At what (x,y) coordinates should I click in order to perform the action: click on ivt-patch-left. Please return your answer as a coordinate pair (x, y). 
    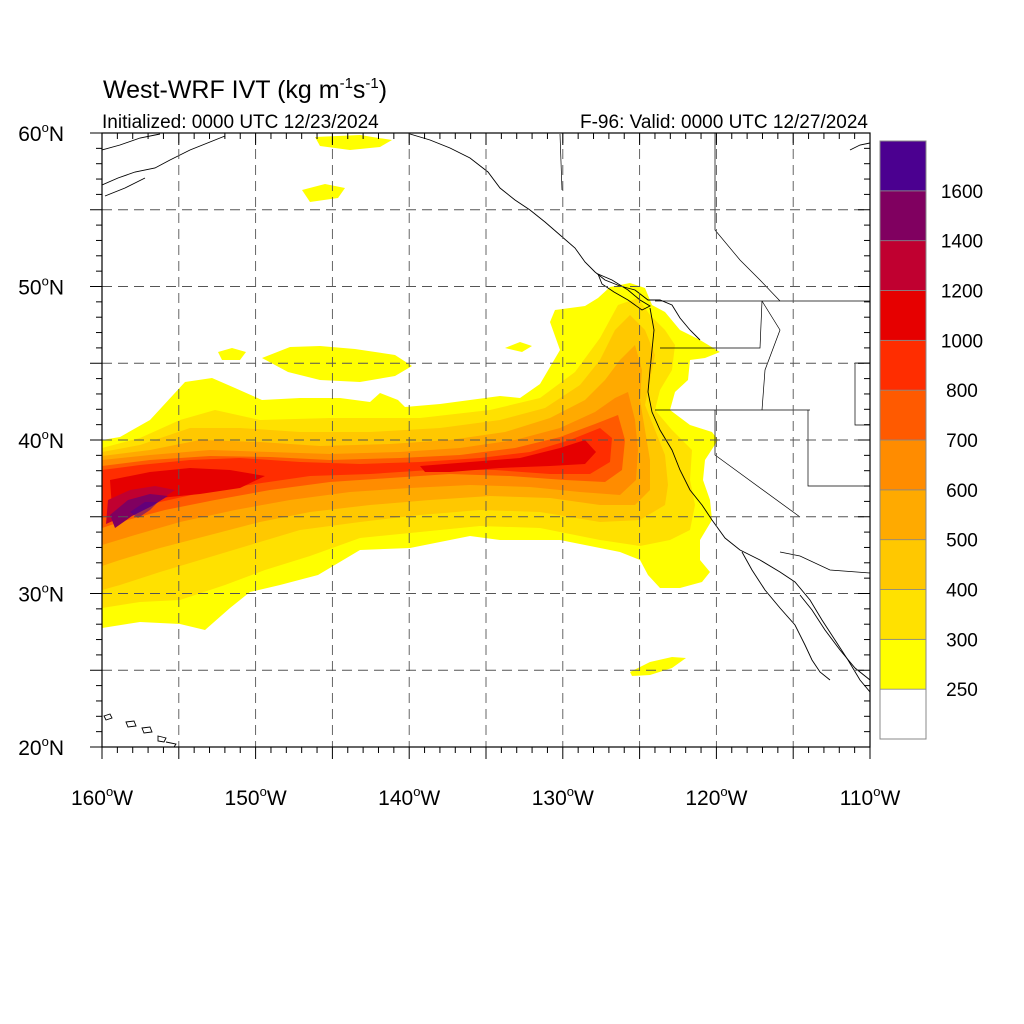
    Looking at the image, I should click on (232, 354).